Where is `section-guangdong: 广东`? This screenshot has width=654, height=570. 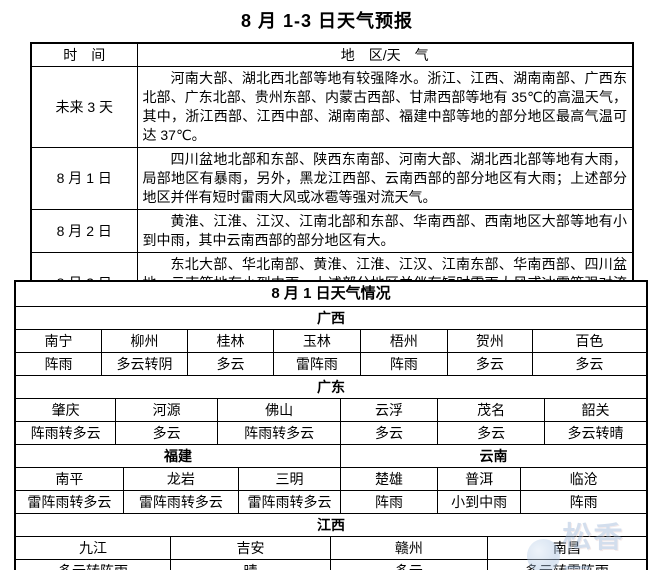 section-guangdong: 广东 is located at coordinates (331, 387).